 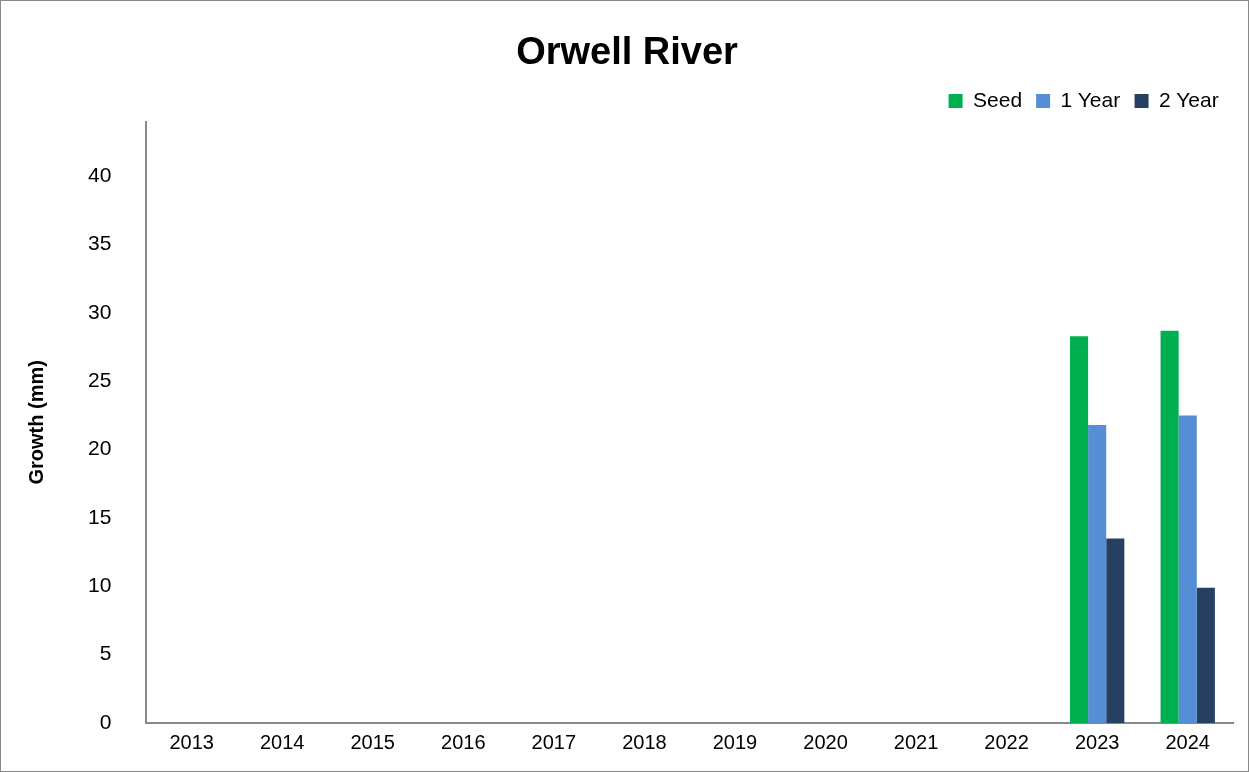 What do you see at coordinates (105, 653) in the screenshot?
I see `y-tick-label: 5` at bounding box center [105, 653].